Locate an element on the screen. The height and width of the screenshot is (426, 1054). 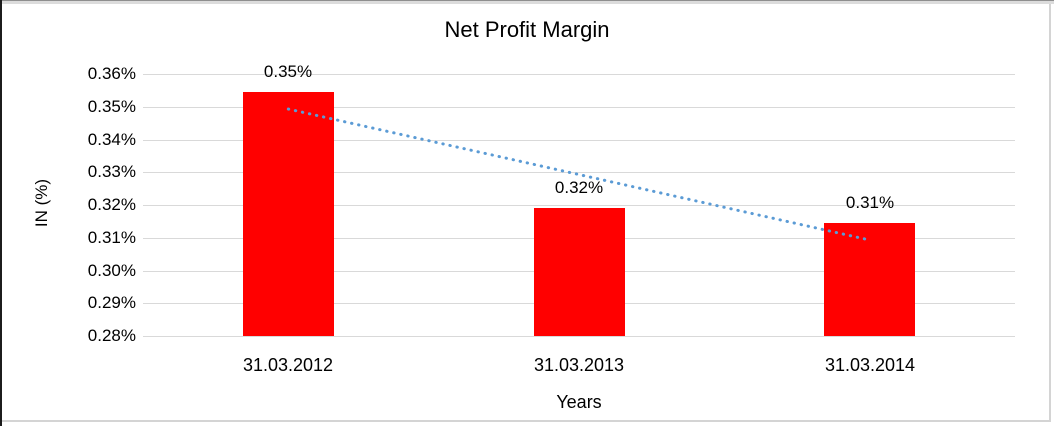
frame-border-top-inner is located at coordinates (528, 2).